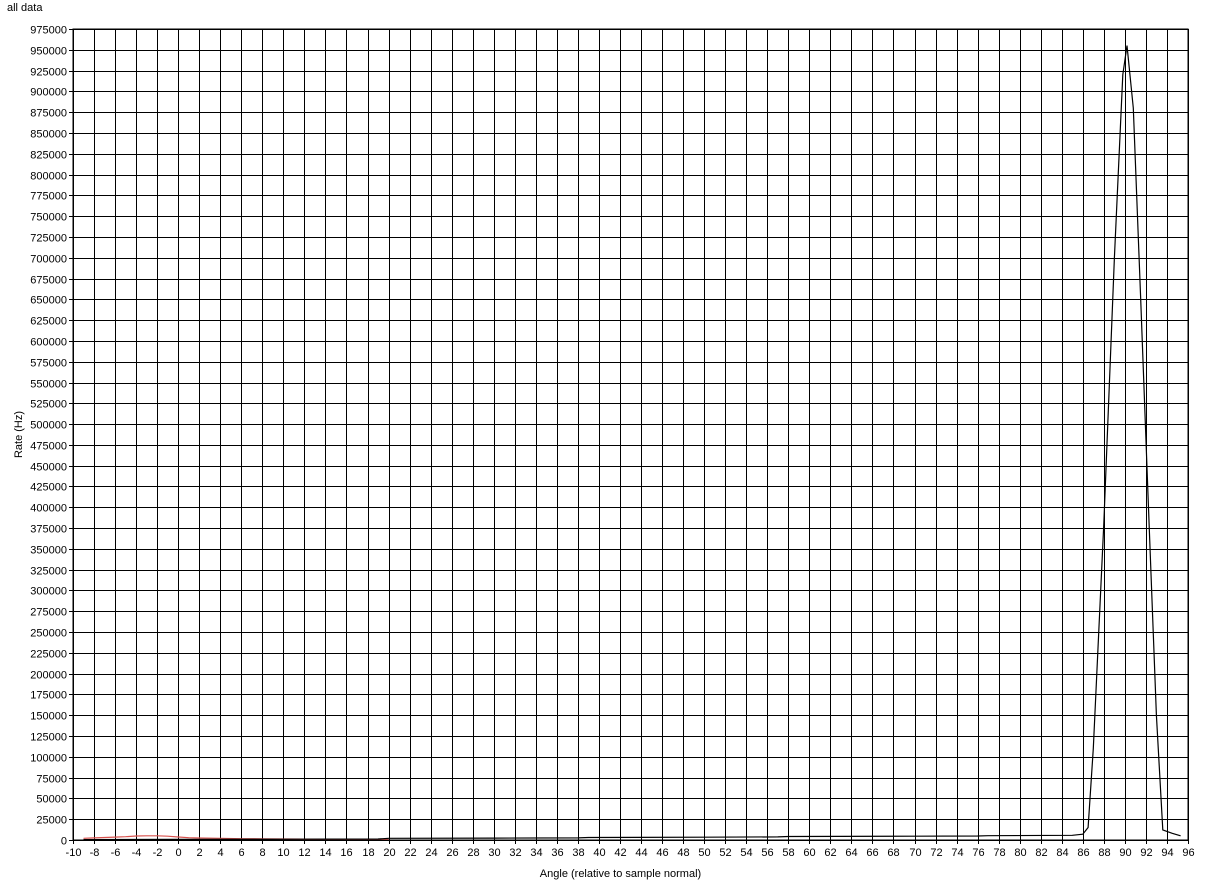 The height and width of the screenshot is (883, 1212). What do you see at coordinates (64, 842) in the screenshot?
I see `y-tick-label: 0` at bounding box center [64, 842].